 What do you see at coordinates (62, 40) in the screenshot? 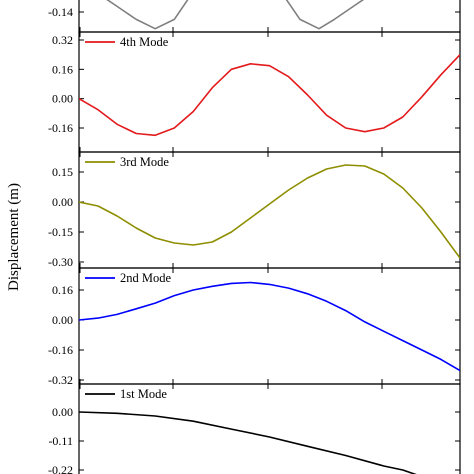
I see `y-tick-label: 0.32` at bounding box center [62, 40].